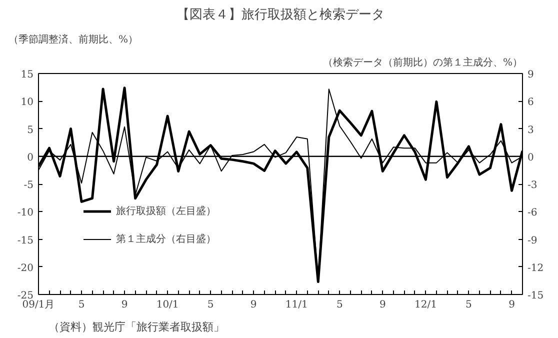 Image resolution: width=558 pixels, height=338 pixels. What do you see at coordinates (30, 130) in the screenshot?
I see `y-tick-label: 5` at bounding box center [30, 130].